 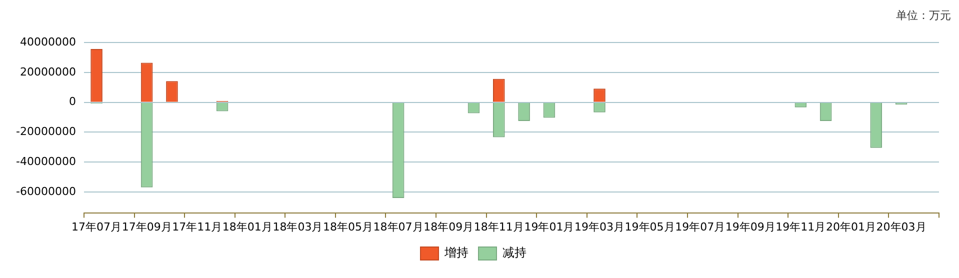 What do you see at coordinates (499, 227) in the screenshot?
I see `x-tick-label: 18年11月` at bounding box center [499, 227].